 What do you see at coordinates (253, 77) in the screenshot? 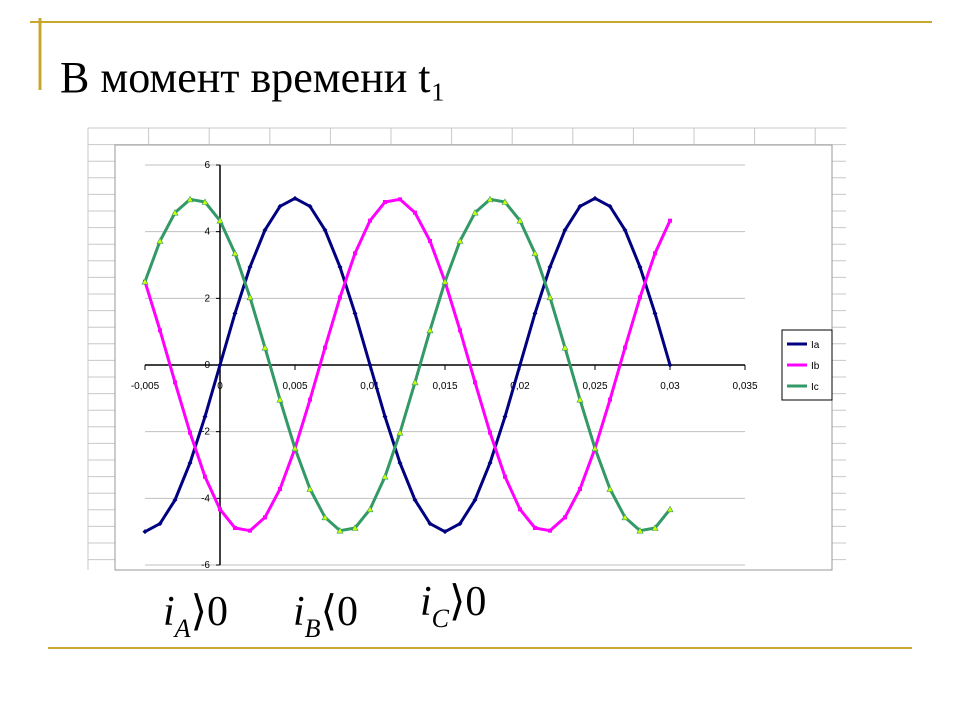
I see `slide-title: В момент времени t₁` at bounding box center [253, 77].